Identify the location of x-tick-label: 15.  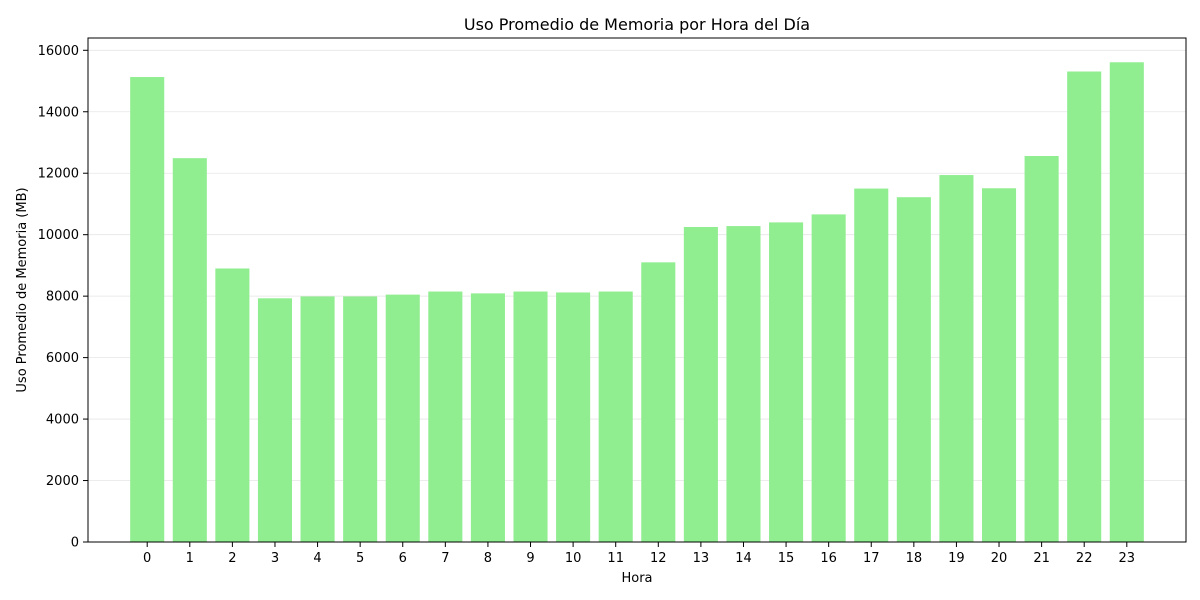
(786, 558).